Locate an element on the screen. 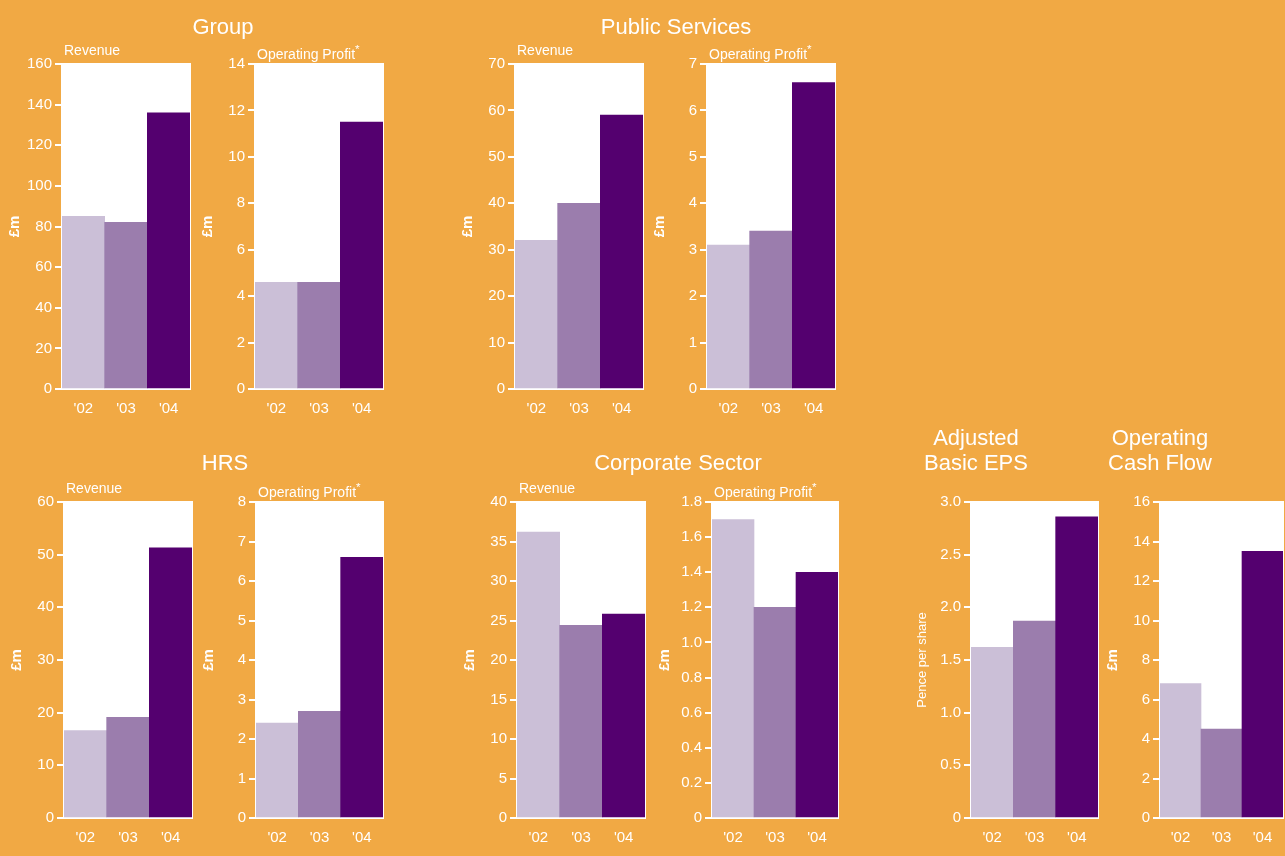  chart-title: Operating Cash Flow is located at coordinates (1160, 450).